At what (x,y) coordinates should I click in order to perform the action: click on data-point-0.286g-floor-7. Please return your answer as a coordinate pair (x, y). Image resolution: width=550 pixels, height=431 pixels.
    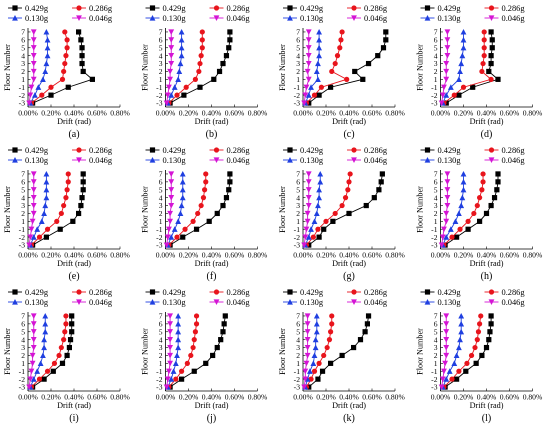
    Looking at the image, I should click on (481, 316).